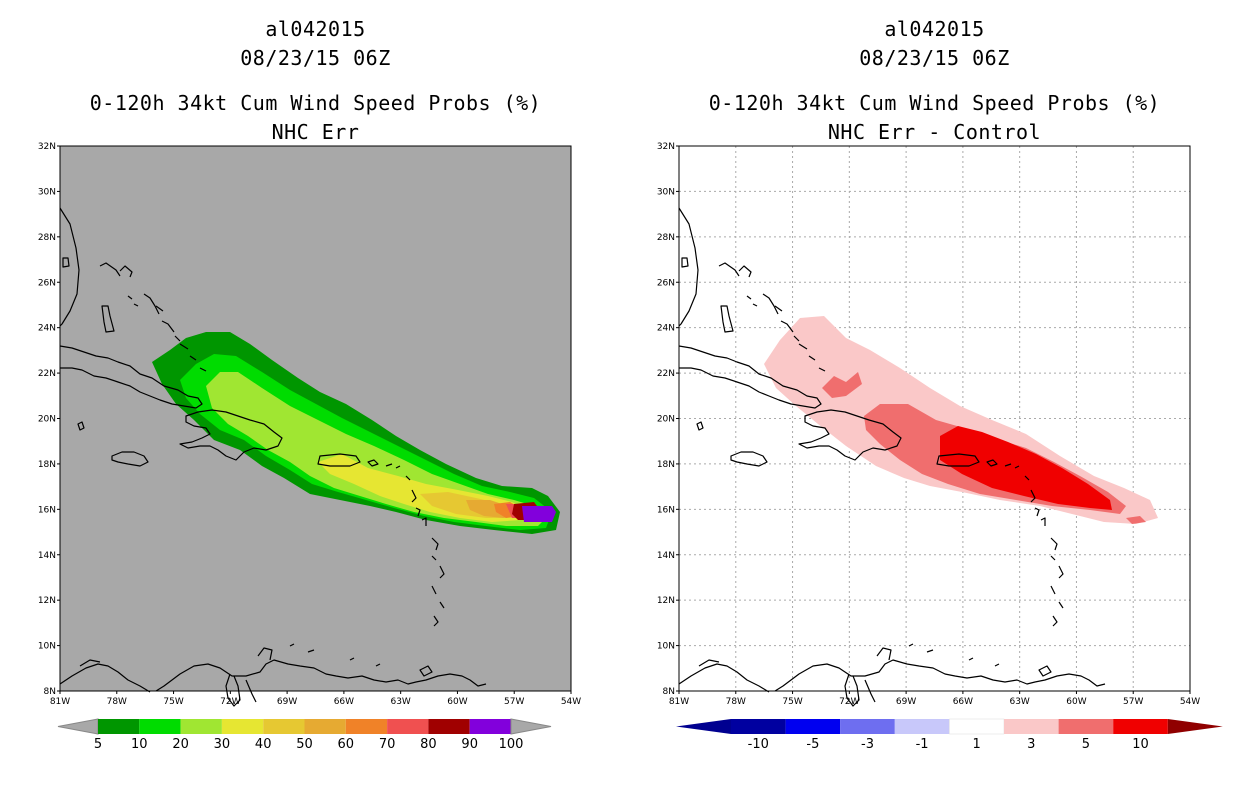 This screenshot has width=1236, height=800. What do you see at coordinates (511, 744) in the screenshot?
I see `colorbar-label: 100` at bounding box center [511, 744].